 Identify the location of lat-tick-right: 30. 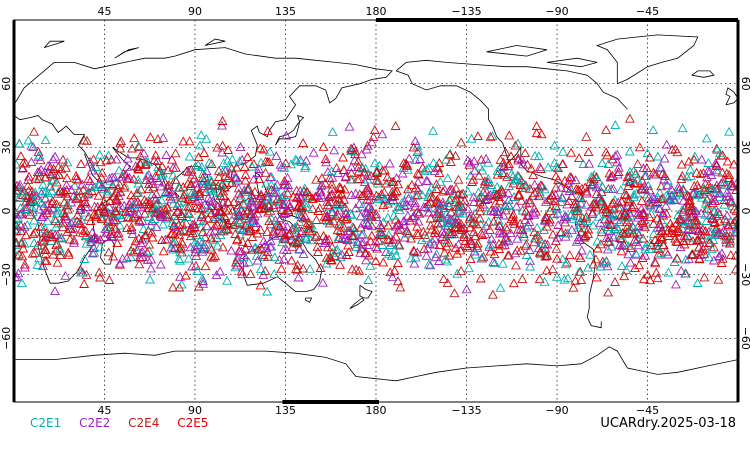
(744, 147).